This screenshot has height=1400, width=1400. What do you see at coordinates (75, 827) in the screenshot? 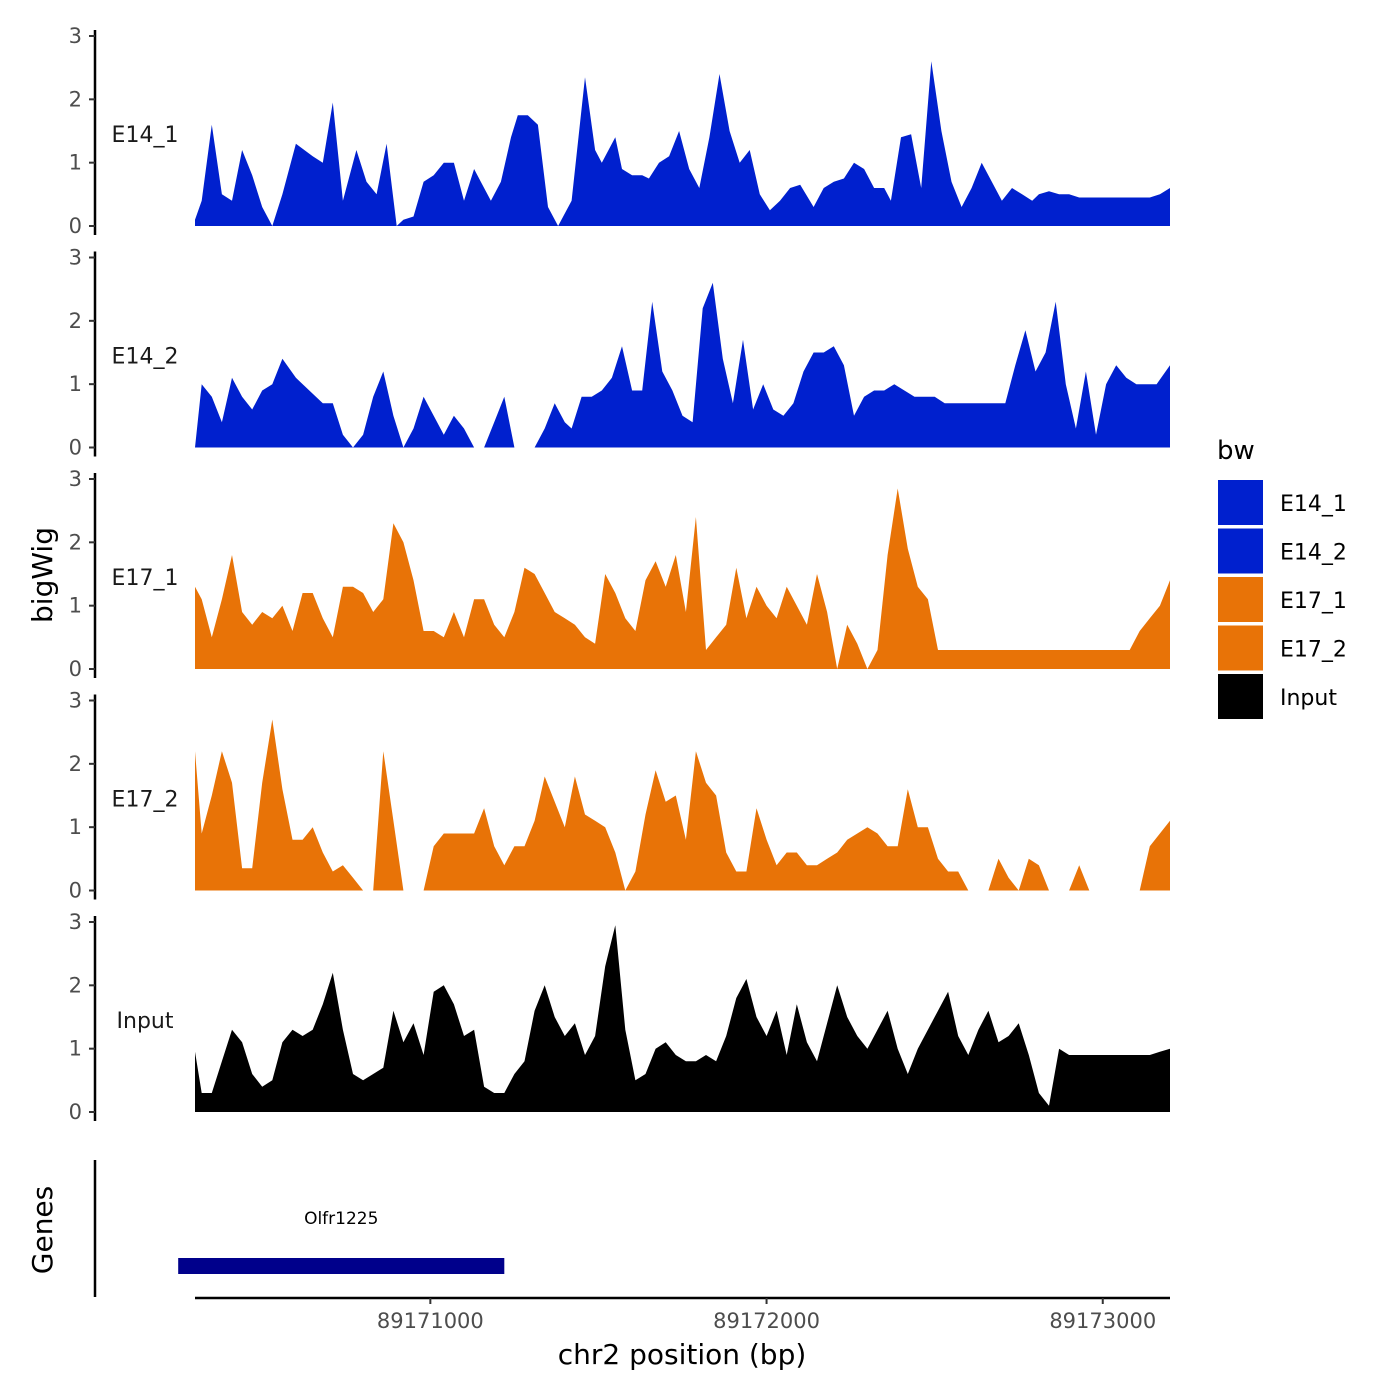
I see `y-tick-label-e17-2-1: 1` at bounding box center [75, 827].